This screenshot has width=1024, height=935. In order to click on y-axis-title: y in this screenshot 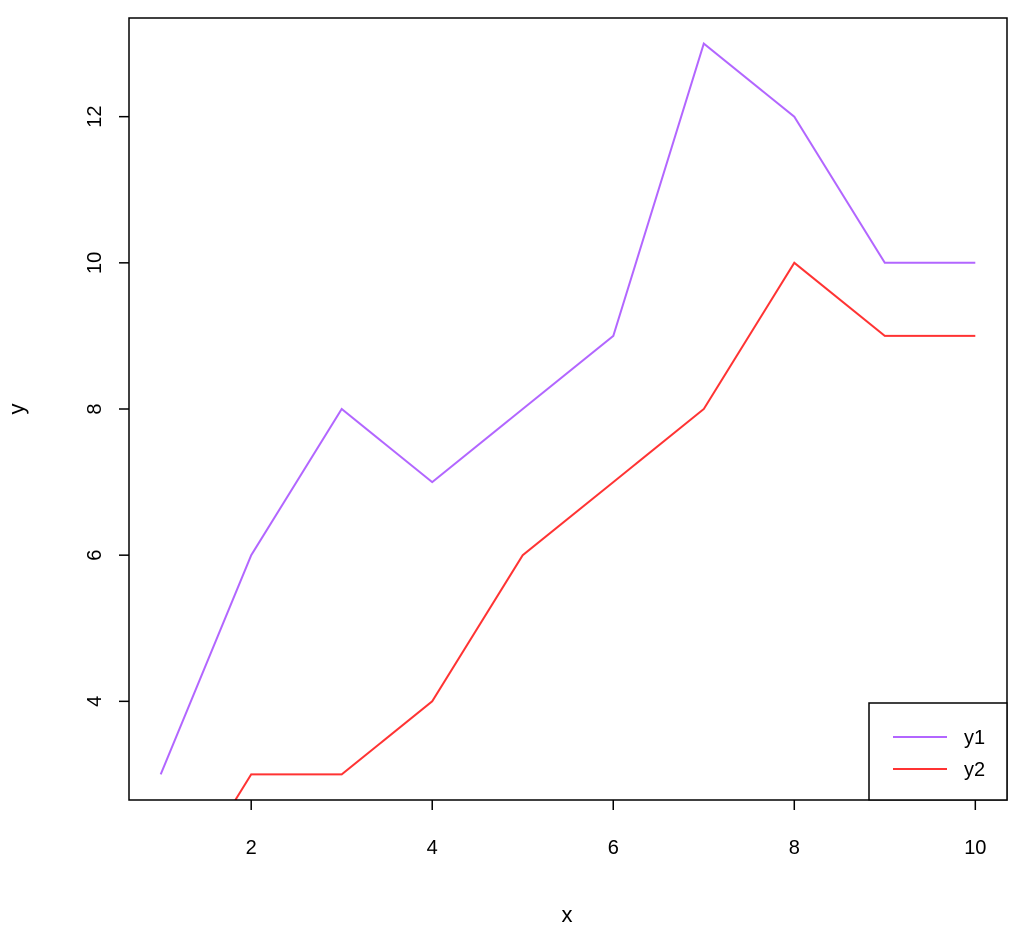, I will do `click(16, 409)`.